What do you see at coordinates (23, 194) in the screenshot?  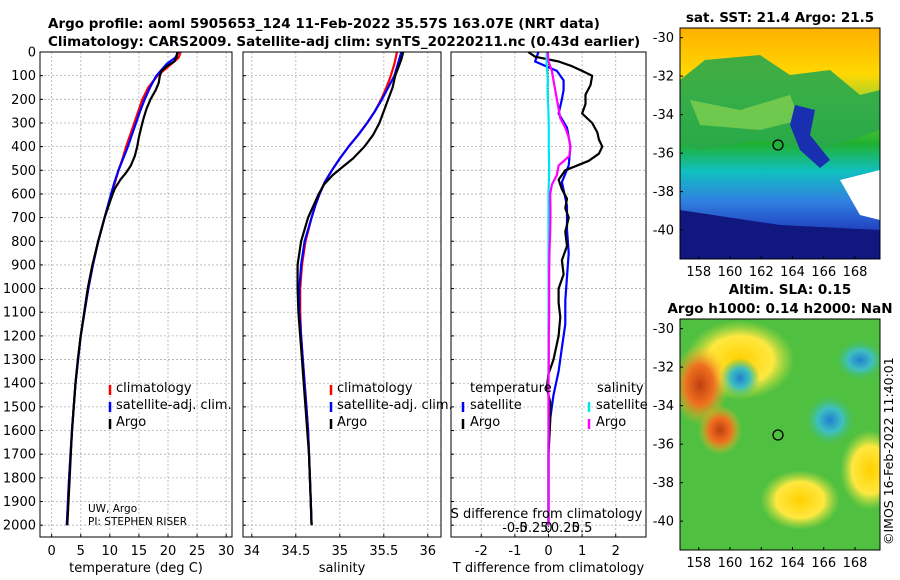 I see `y-tick-label: 600` at bounding box center [23, 194].